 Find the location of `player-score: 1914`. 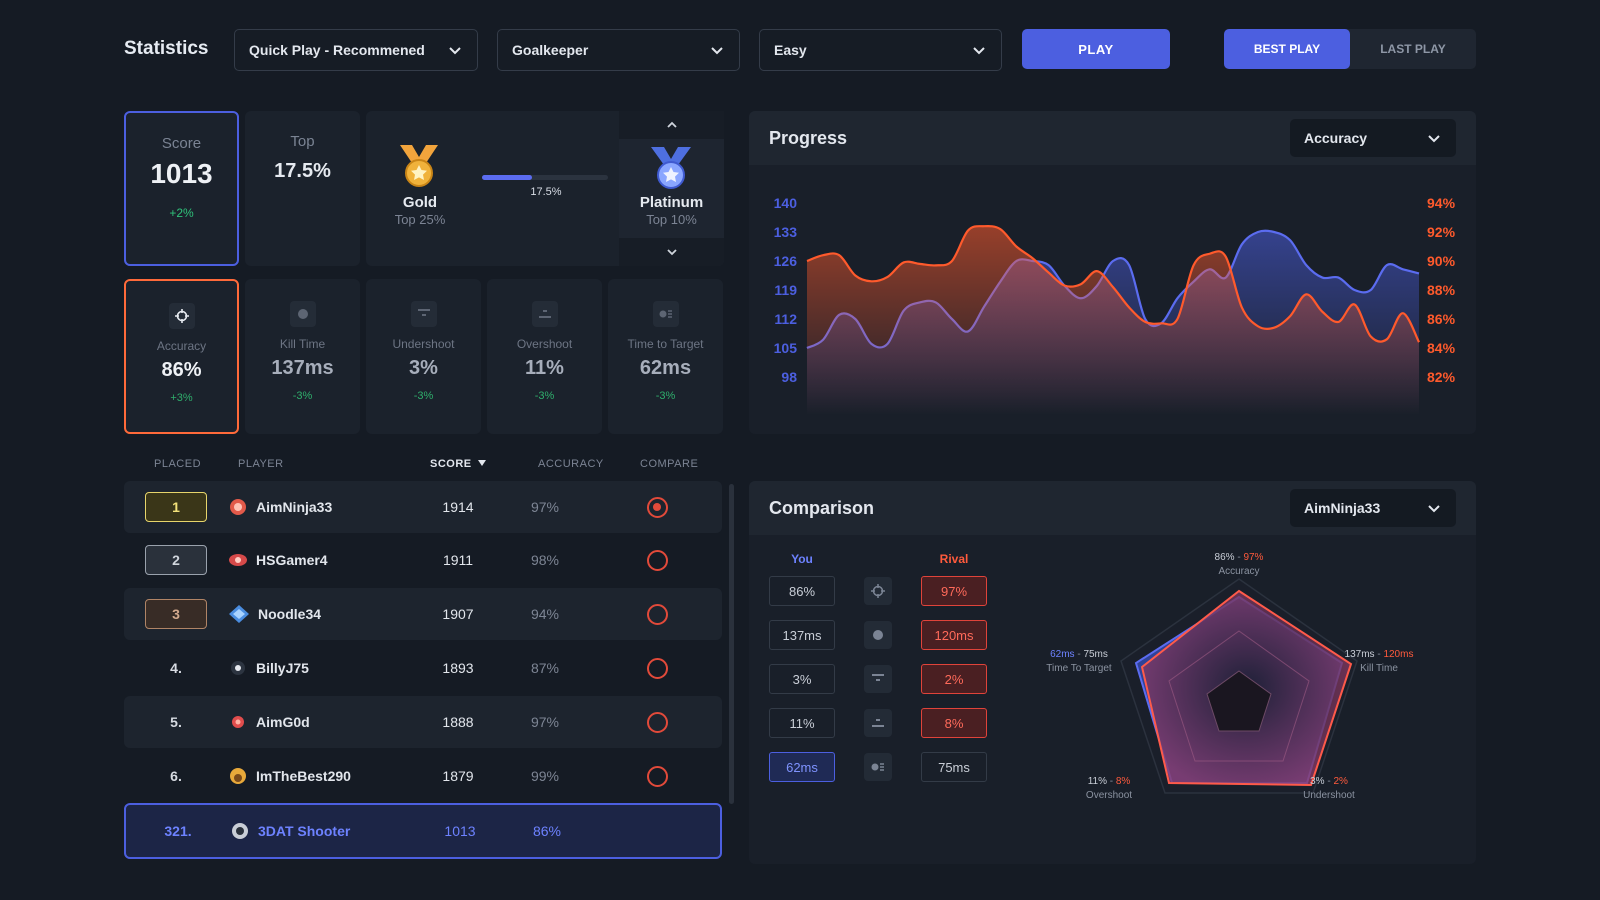

player-score: 1914 is located at coordinates (458, 507).